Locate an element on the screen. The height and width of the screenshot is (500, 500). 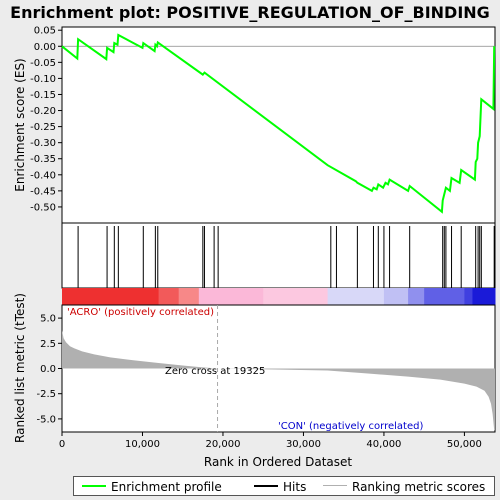
legend-hits-swatch is located at coordinates (266, 486).